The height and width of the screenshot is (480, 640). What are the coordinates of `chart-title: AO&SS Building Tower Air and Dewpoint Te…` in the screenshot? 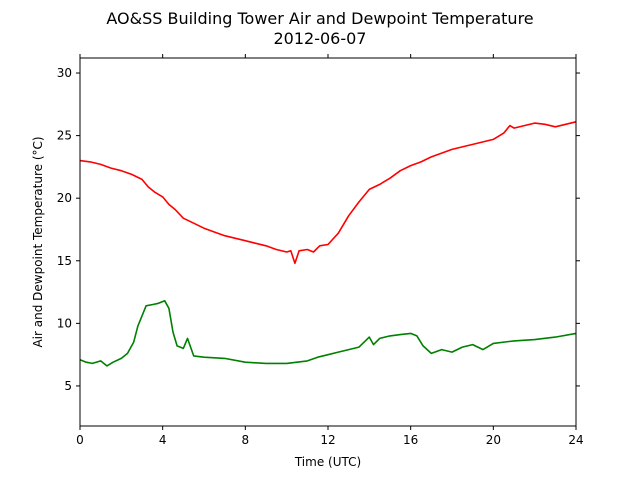 It's located at (319, 18).